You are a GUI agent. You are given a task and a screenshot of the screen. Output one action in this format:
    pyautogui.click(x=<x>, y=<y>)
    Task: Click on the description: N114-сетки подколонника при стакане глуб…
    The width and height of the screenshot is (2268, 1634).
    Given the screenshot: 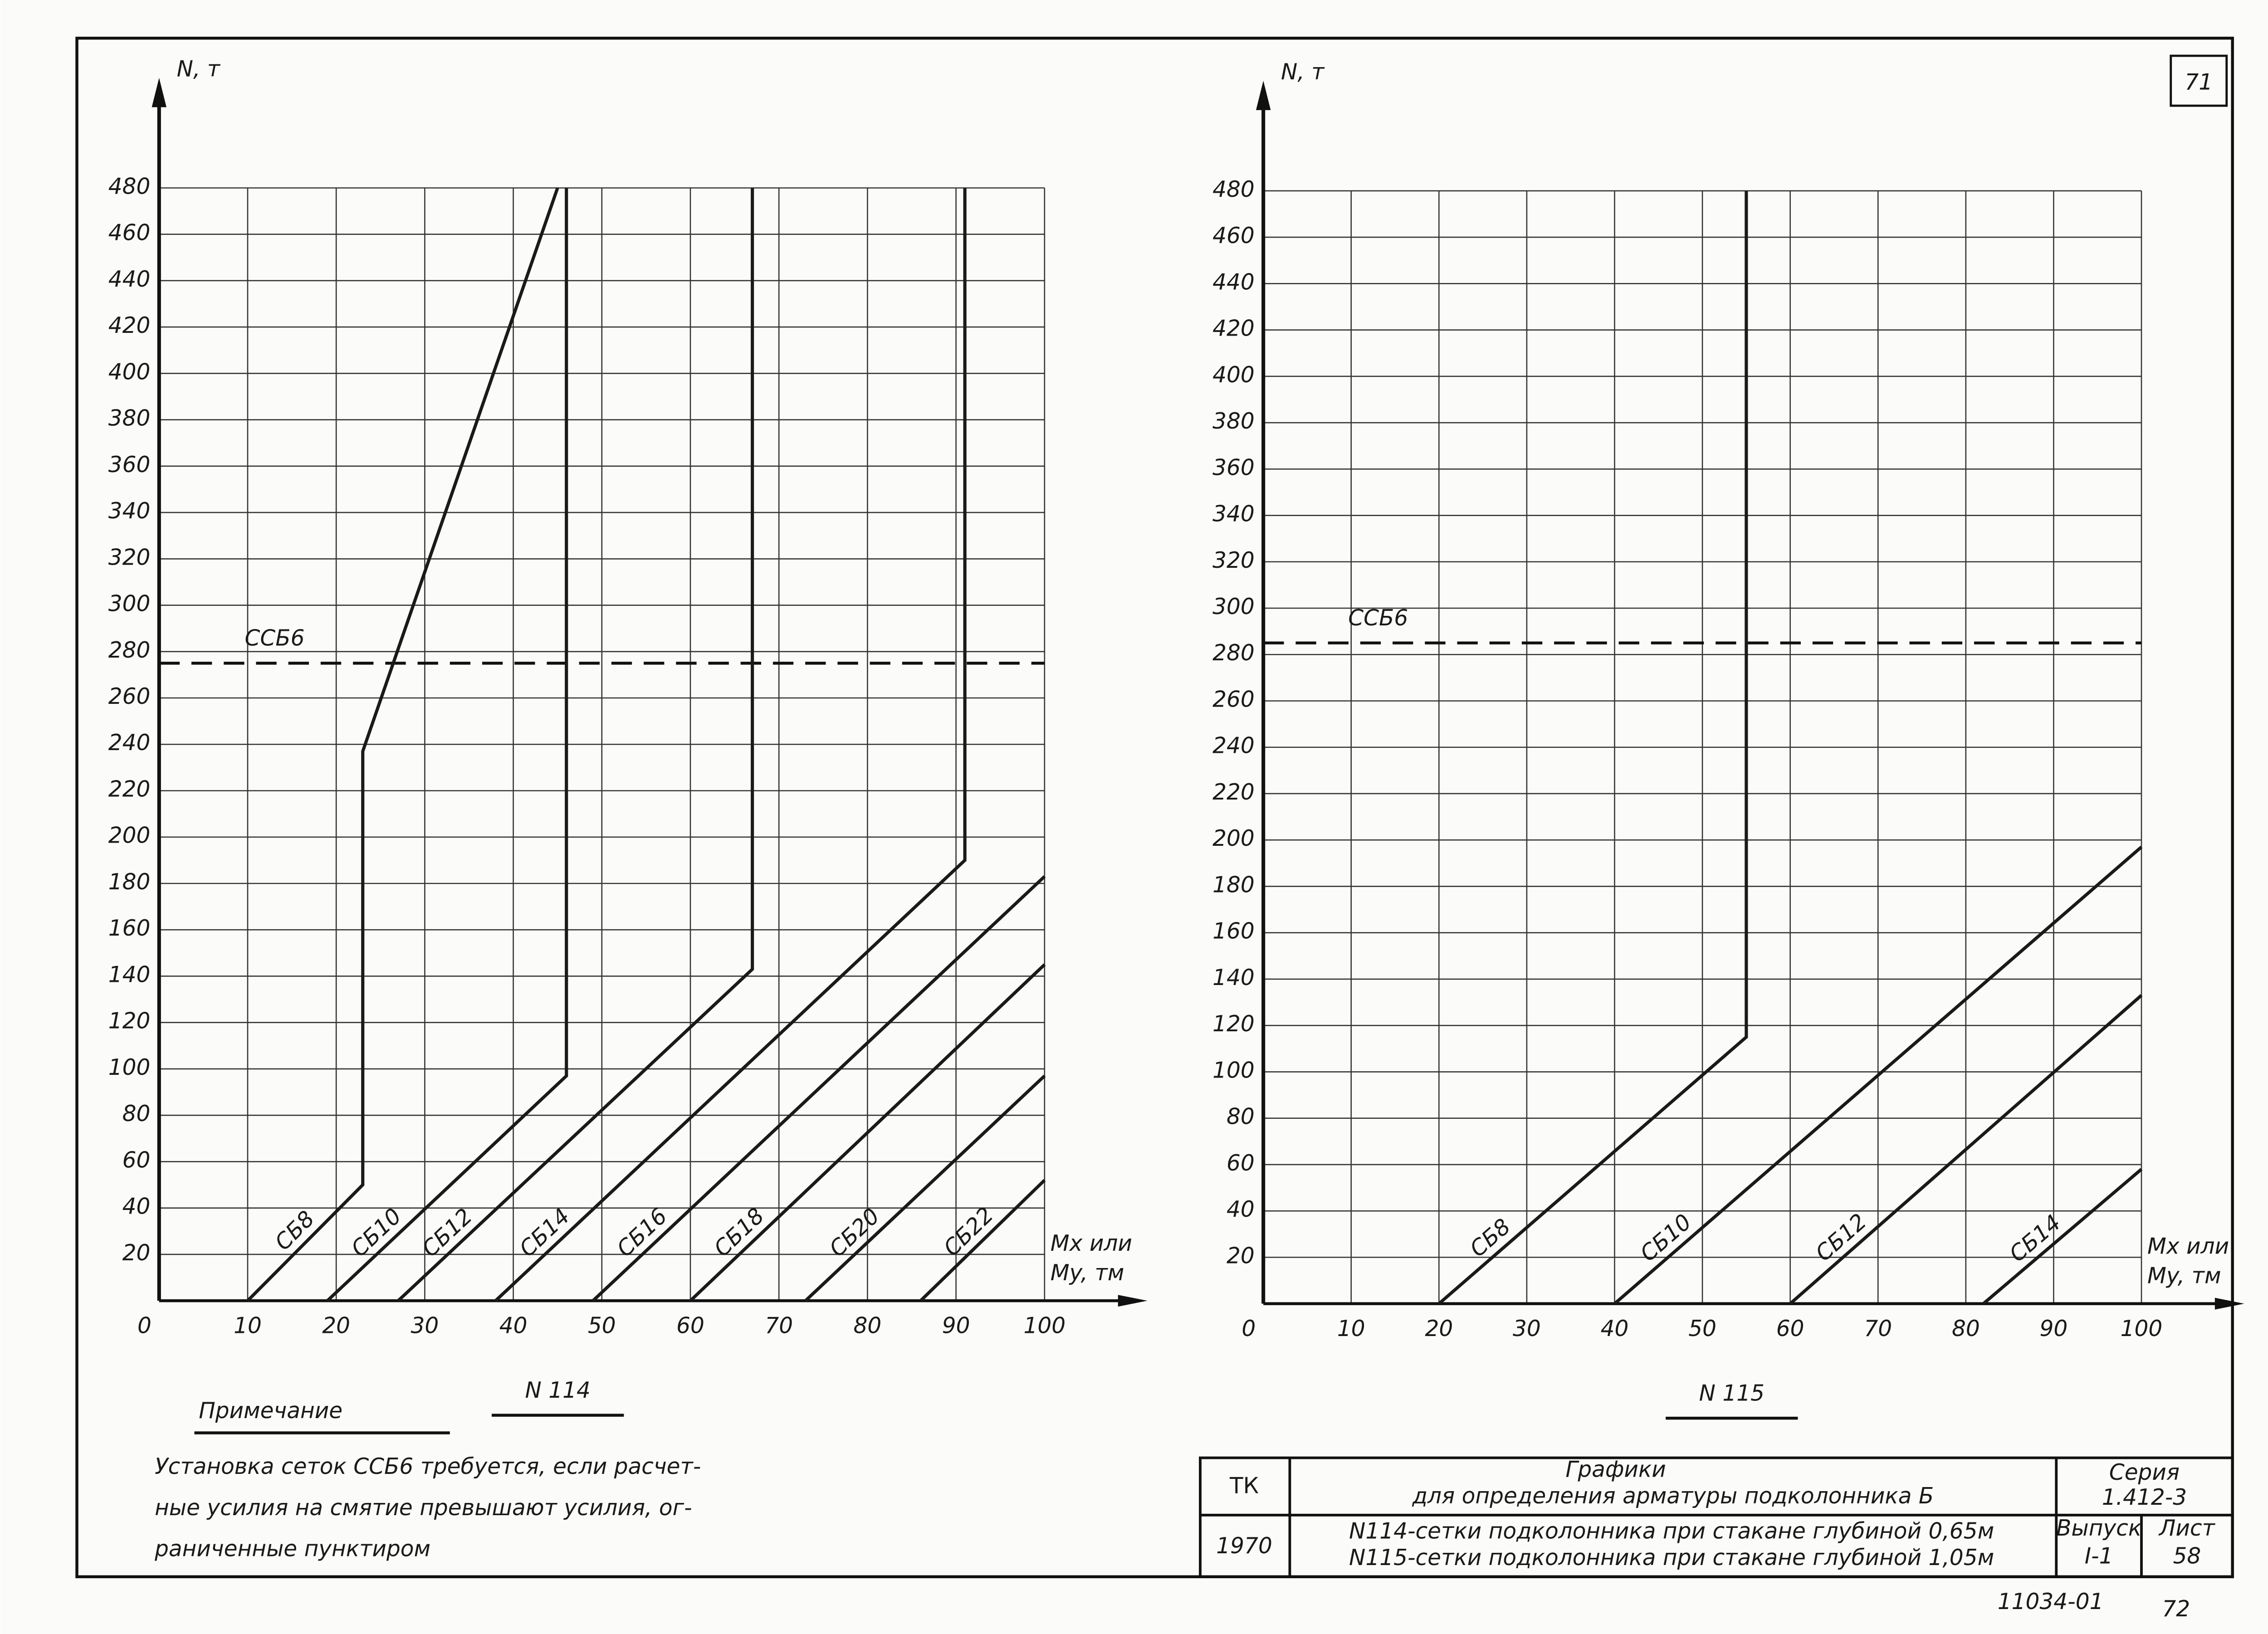 What is the action you would take?
    pyautogui.click(x=1672, y=1531)
    